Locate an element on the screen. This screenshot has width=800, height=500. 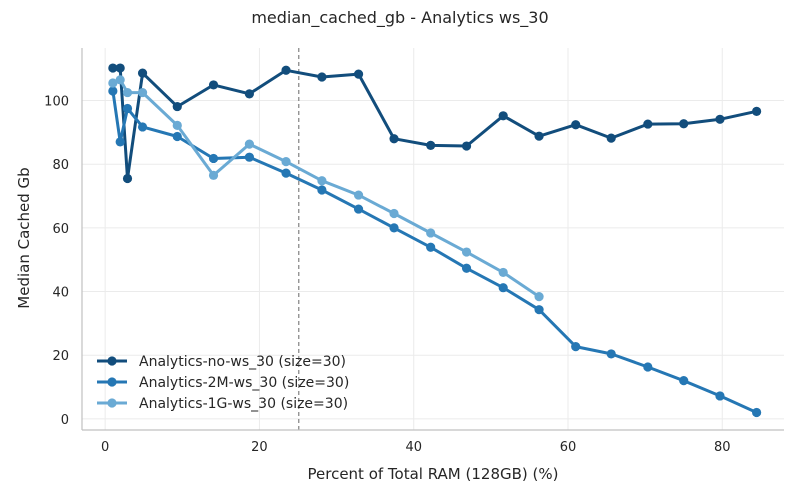
y-tick-label-2: 40 is located at coordinates (60, 293).